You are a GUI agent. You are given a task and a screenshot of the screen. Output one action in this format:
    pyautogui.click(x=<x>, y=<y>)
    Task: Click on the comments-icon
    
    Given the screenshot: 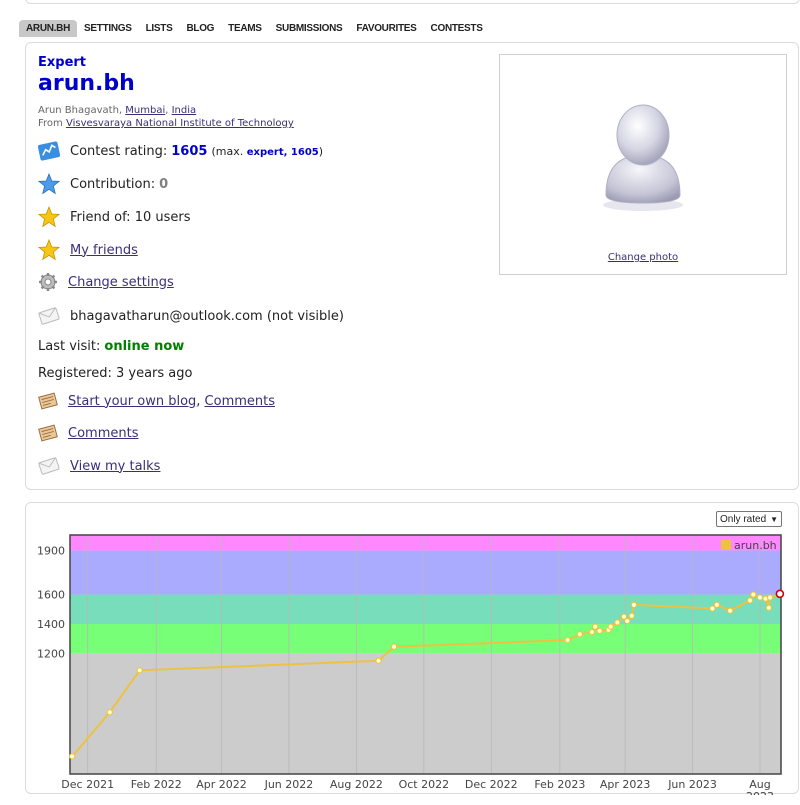 What is the action you would take?
    pyautogui.click(x=48, y=433)
    